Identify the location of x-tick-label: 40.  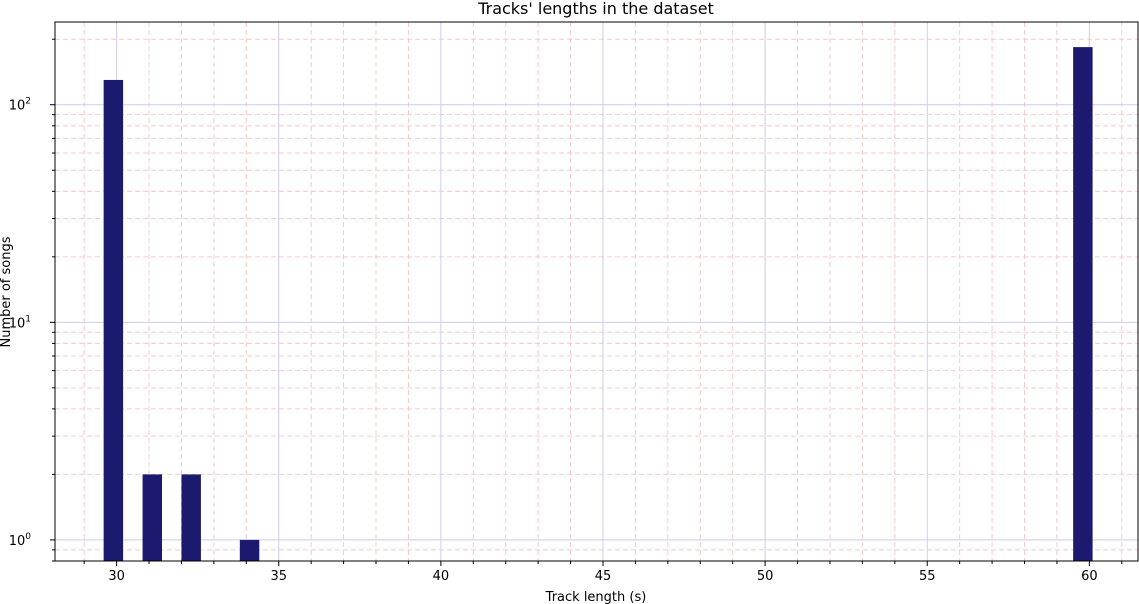
(441, 576).